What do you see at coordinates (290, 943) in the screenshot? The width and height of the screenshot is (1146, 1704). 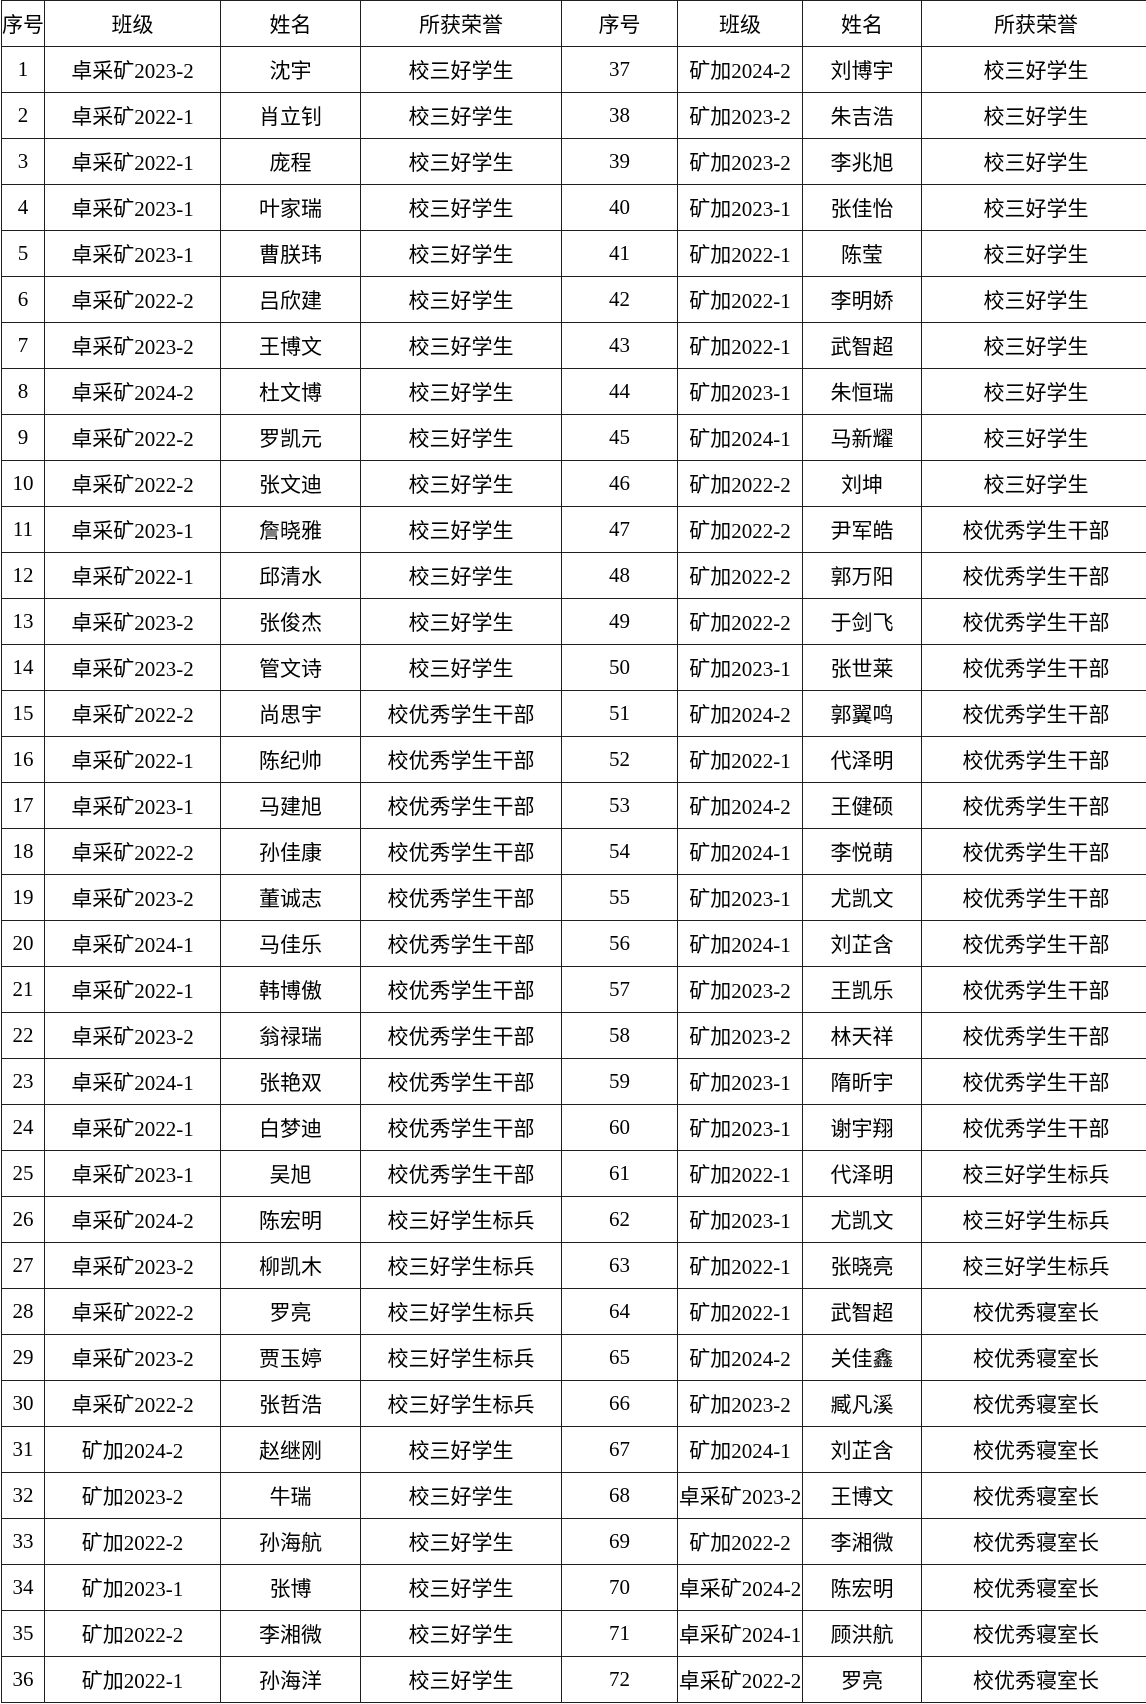 I see `cell-student-name-left: 马佳乐` at bounding box center [290, 943].